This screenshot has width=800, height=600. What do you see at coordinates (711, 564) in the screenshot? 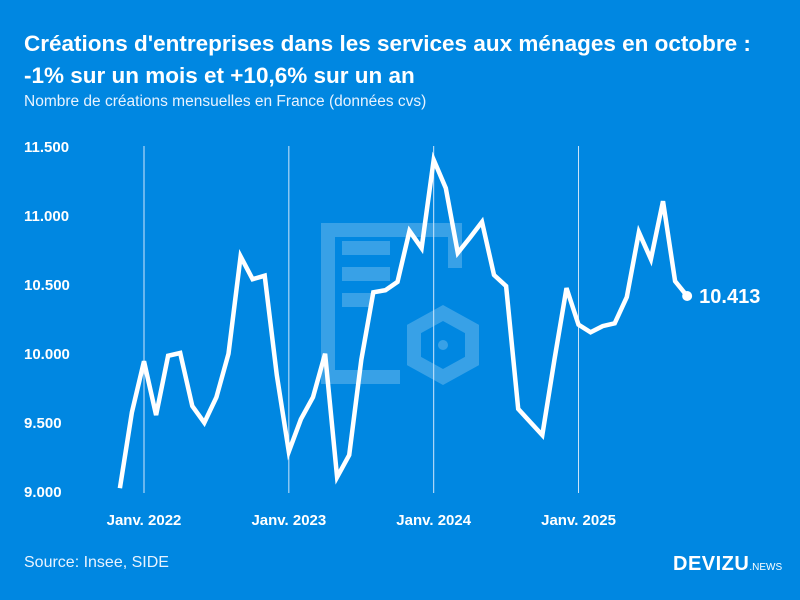
I see `logo-main: DEVIZU` at bounding box center [711, 564].